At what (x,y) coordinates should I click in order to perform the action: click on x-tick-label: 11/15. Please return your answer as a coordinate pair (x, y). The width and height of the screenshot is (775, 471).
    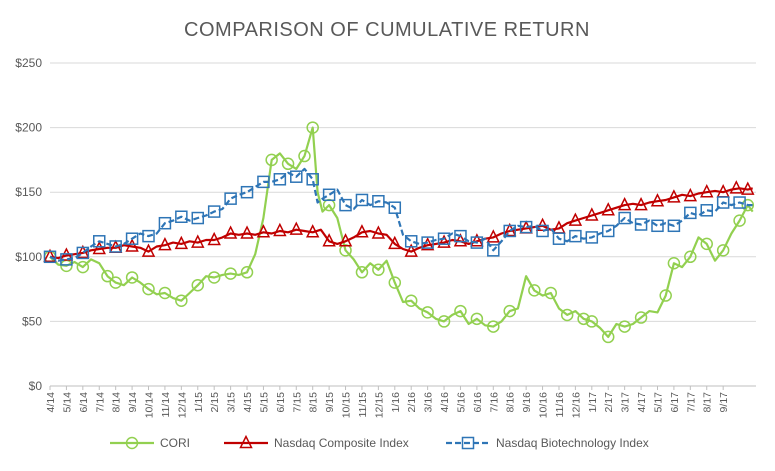
    Looking at the image, I should click on (363, 405).